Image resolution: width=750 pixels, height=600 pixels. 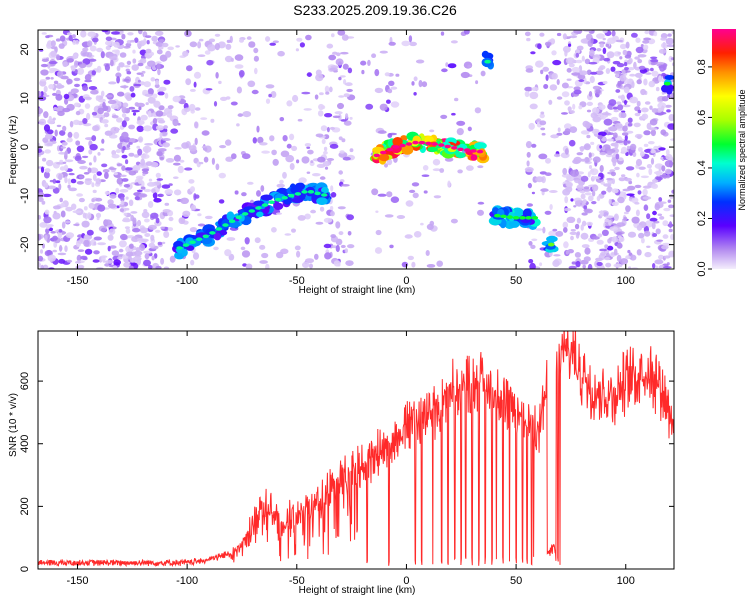 What do you see at coordinates (25, 49) in the screenshot?
I see `y-tick-label: 20` at bounding box center [25, 49].